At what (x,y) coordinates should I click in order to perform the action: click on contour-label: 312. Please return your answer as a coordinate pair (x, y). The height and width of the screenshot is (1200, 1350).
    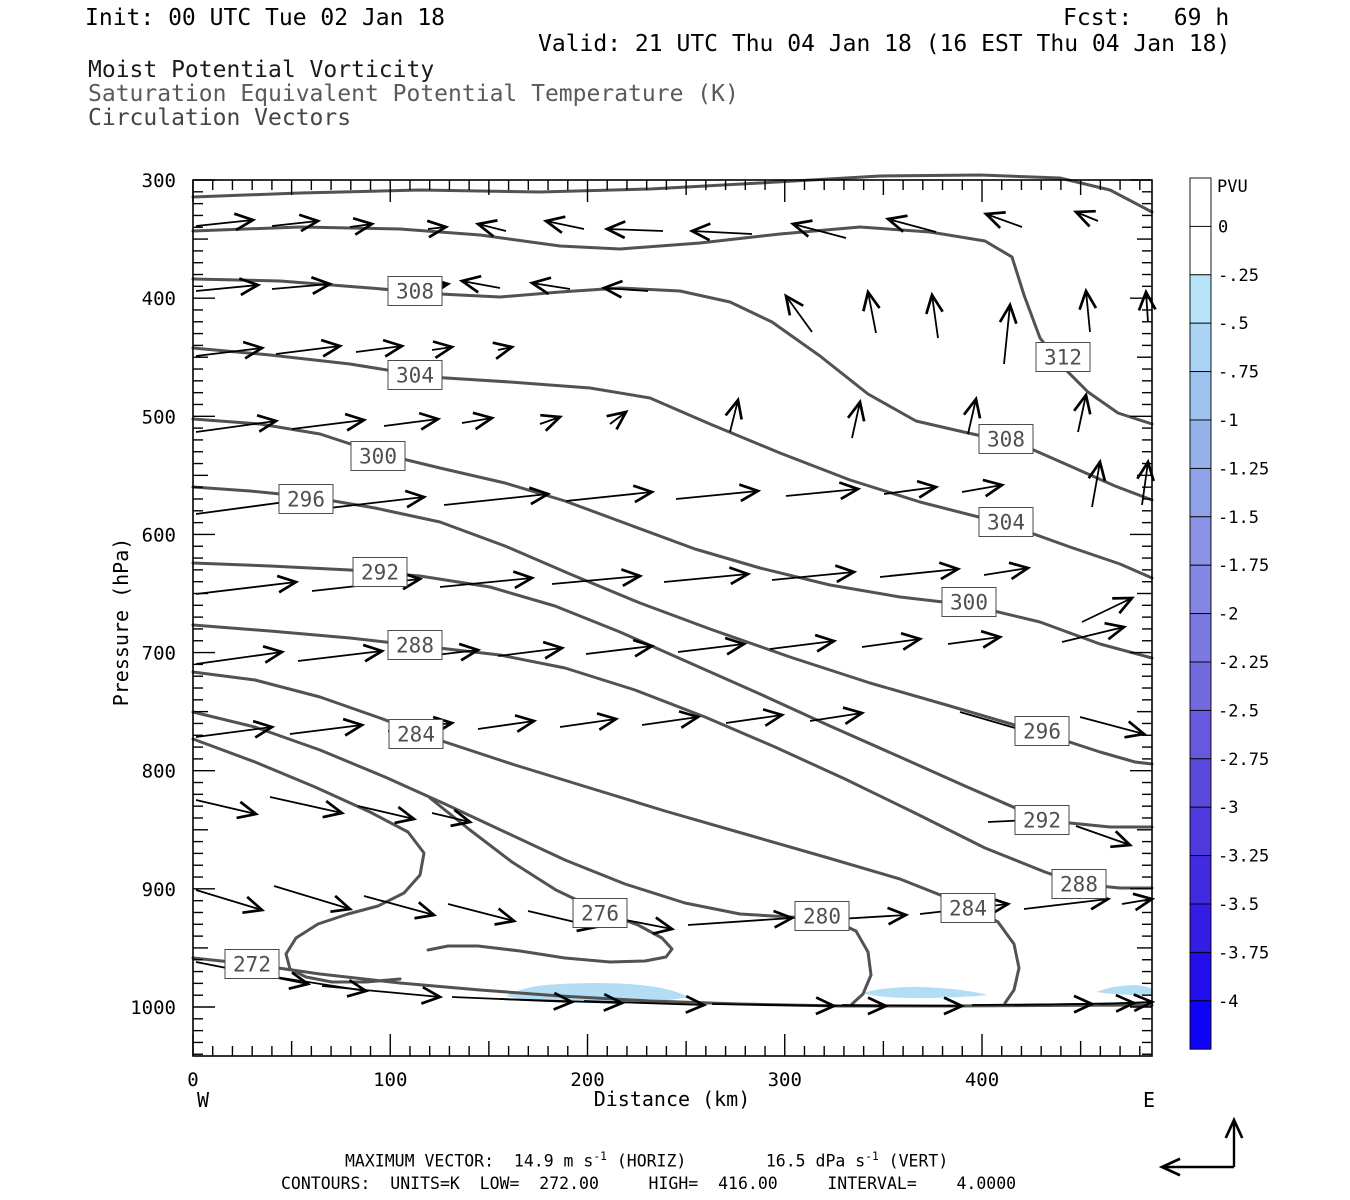
    Looking at the image, I should click on (1063, 358).